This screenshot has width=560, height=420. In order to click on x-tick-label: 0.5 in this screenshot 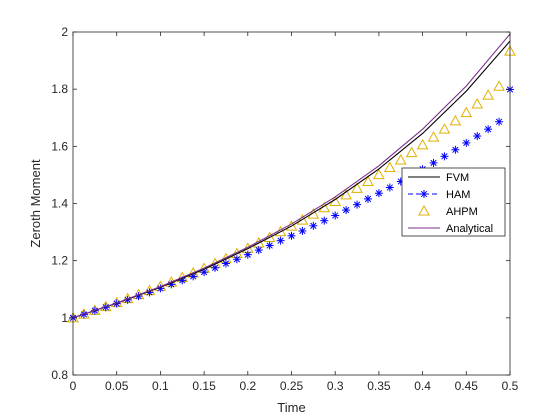, I will do `click(510, 386)`.